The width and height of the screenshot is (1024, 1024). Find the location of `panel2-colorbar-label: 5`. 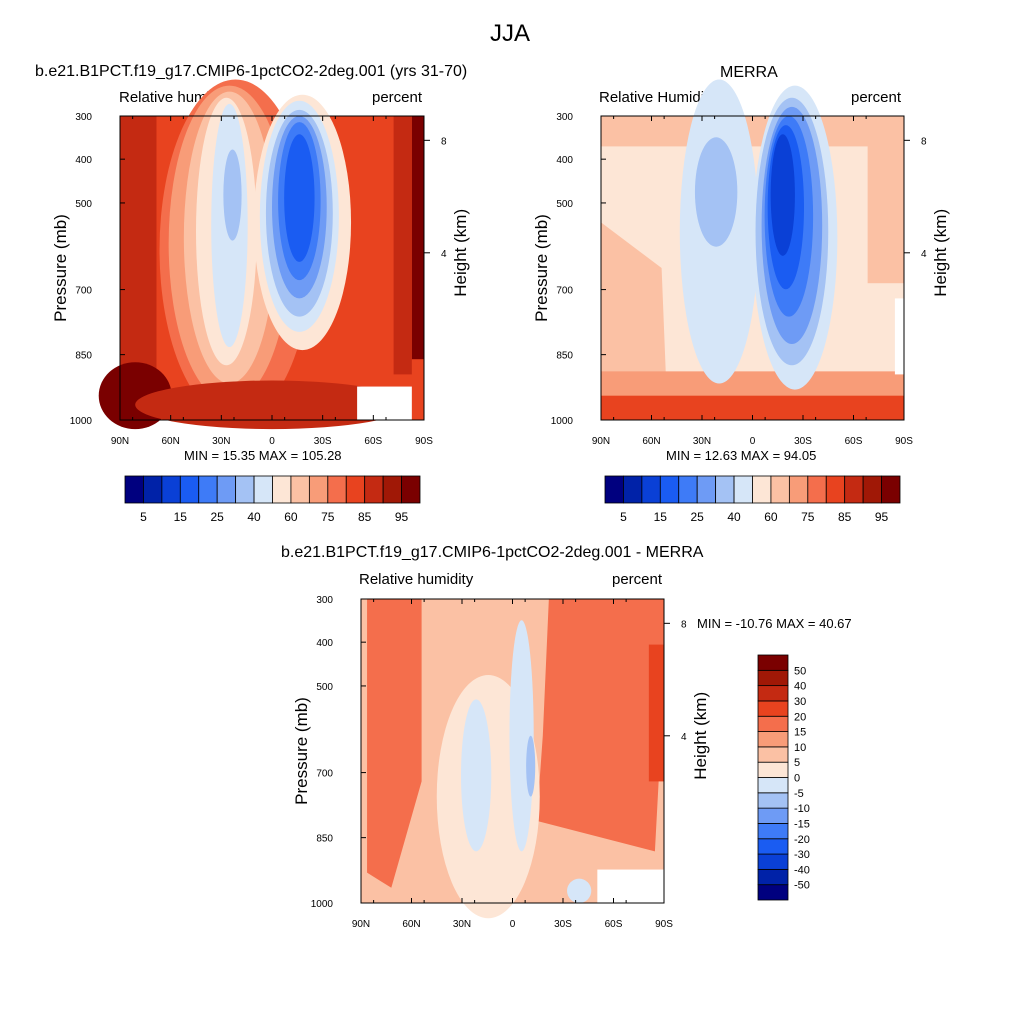

panel2-colorbar-label: 5 is located at coordinates (623, 517).